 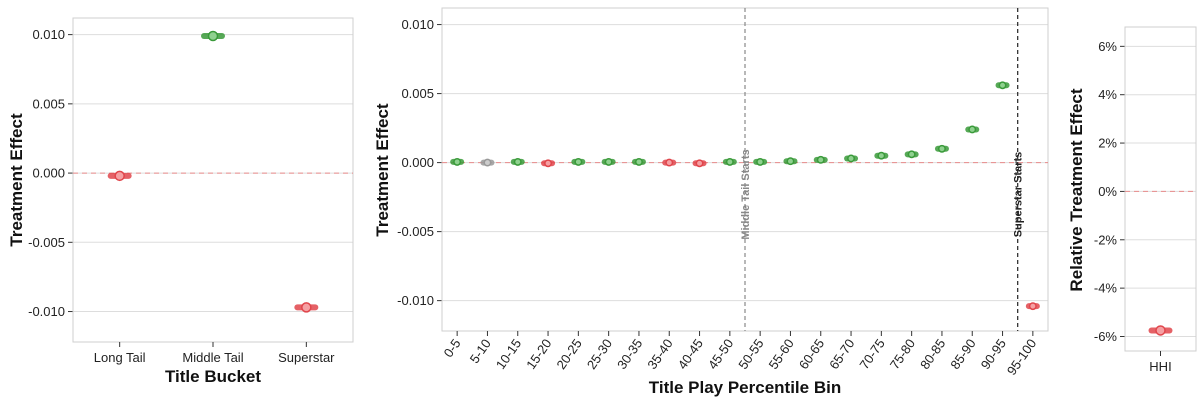 What do you see at coordinates (746, 194) in the screenshot?
I see `vertical-marker-label: Middle Tail Starts` at bounding box center [746, 194].